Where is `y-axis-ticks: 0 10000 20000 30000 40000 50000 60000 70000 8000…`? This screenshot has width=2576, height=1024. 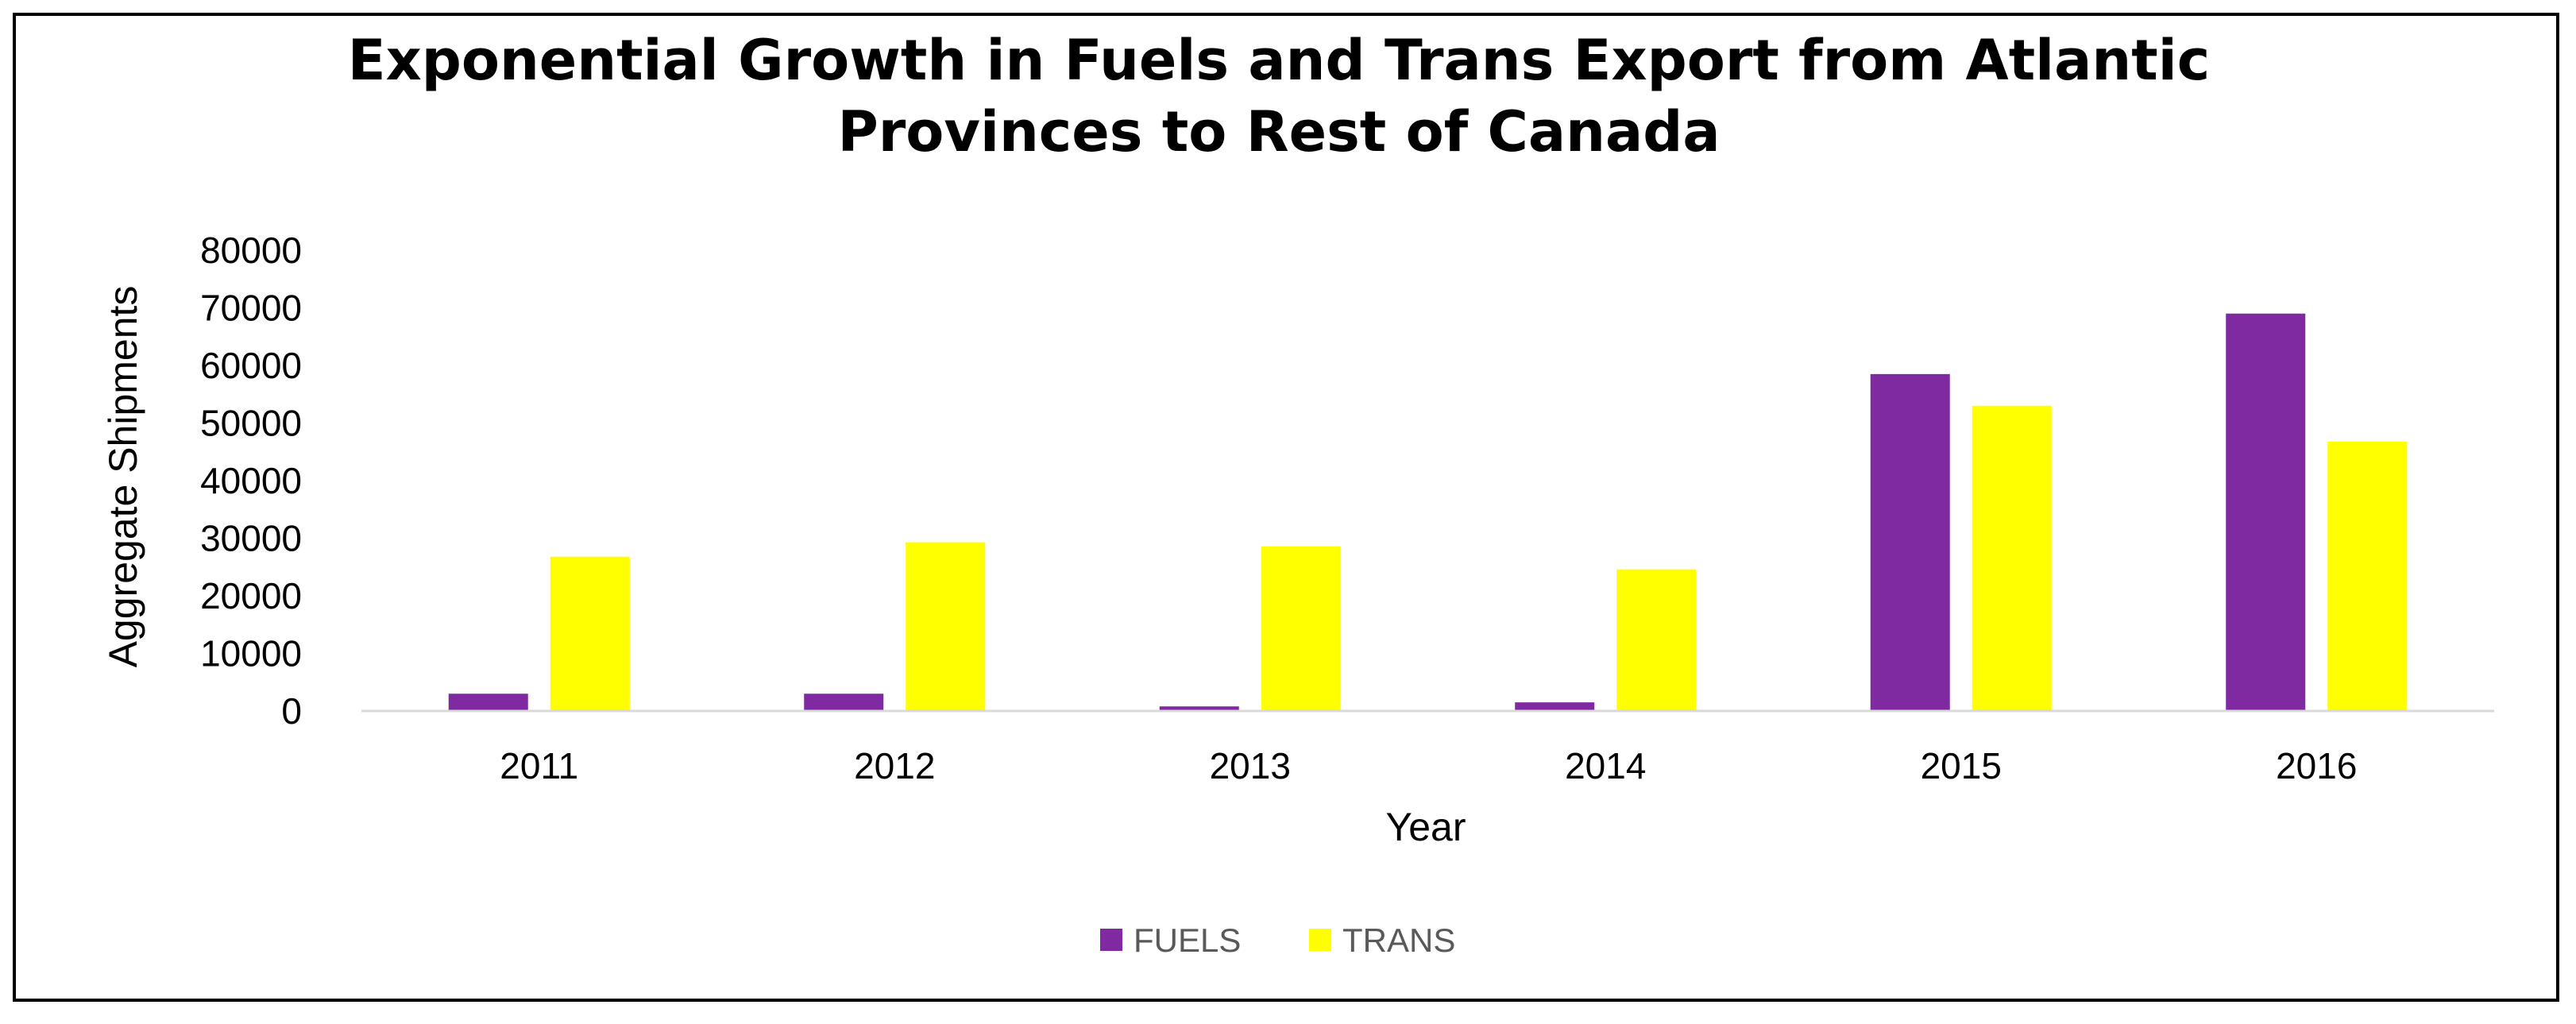
y-axis-ticks: 0 10000 20000 30000 40000 50000 60000 70000 8000… is located at coordinates (251, 481).